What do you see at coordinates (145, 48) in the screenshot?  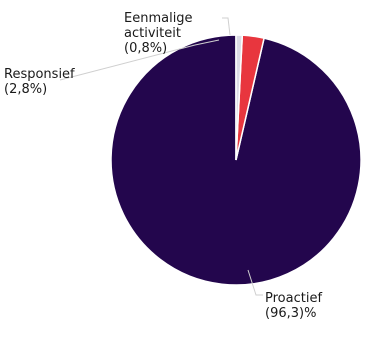 I see `slice-label-line: (0,8%)` at bounding box center [145, 48].